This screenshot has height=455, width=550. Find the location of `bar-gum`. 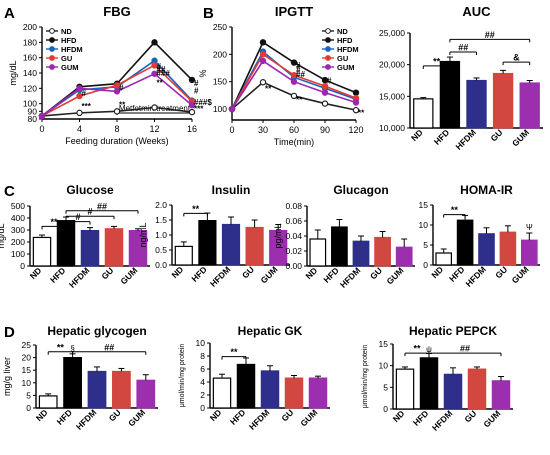

bar-gum is located at coordinates (529, 105).